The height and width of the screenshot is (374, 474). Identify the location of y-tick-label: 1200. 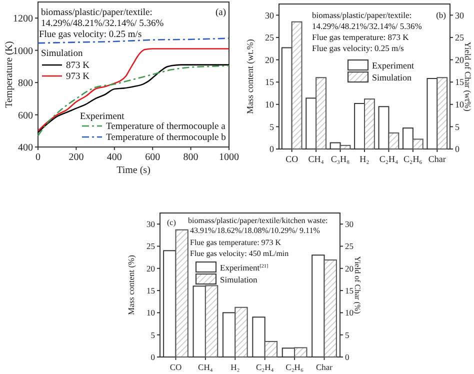
(23, 19).